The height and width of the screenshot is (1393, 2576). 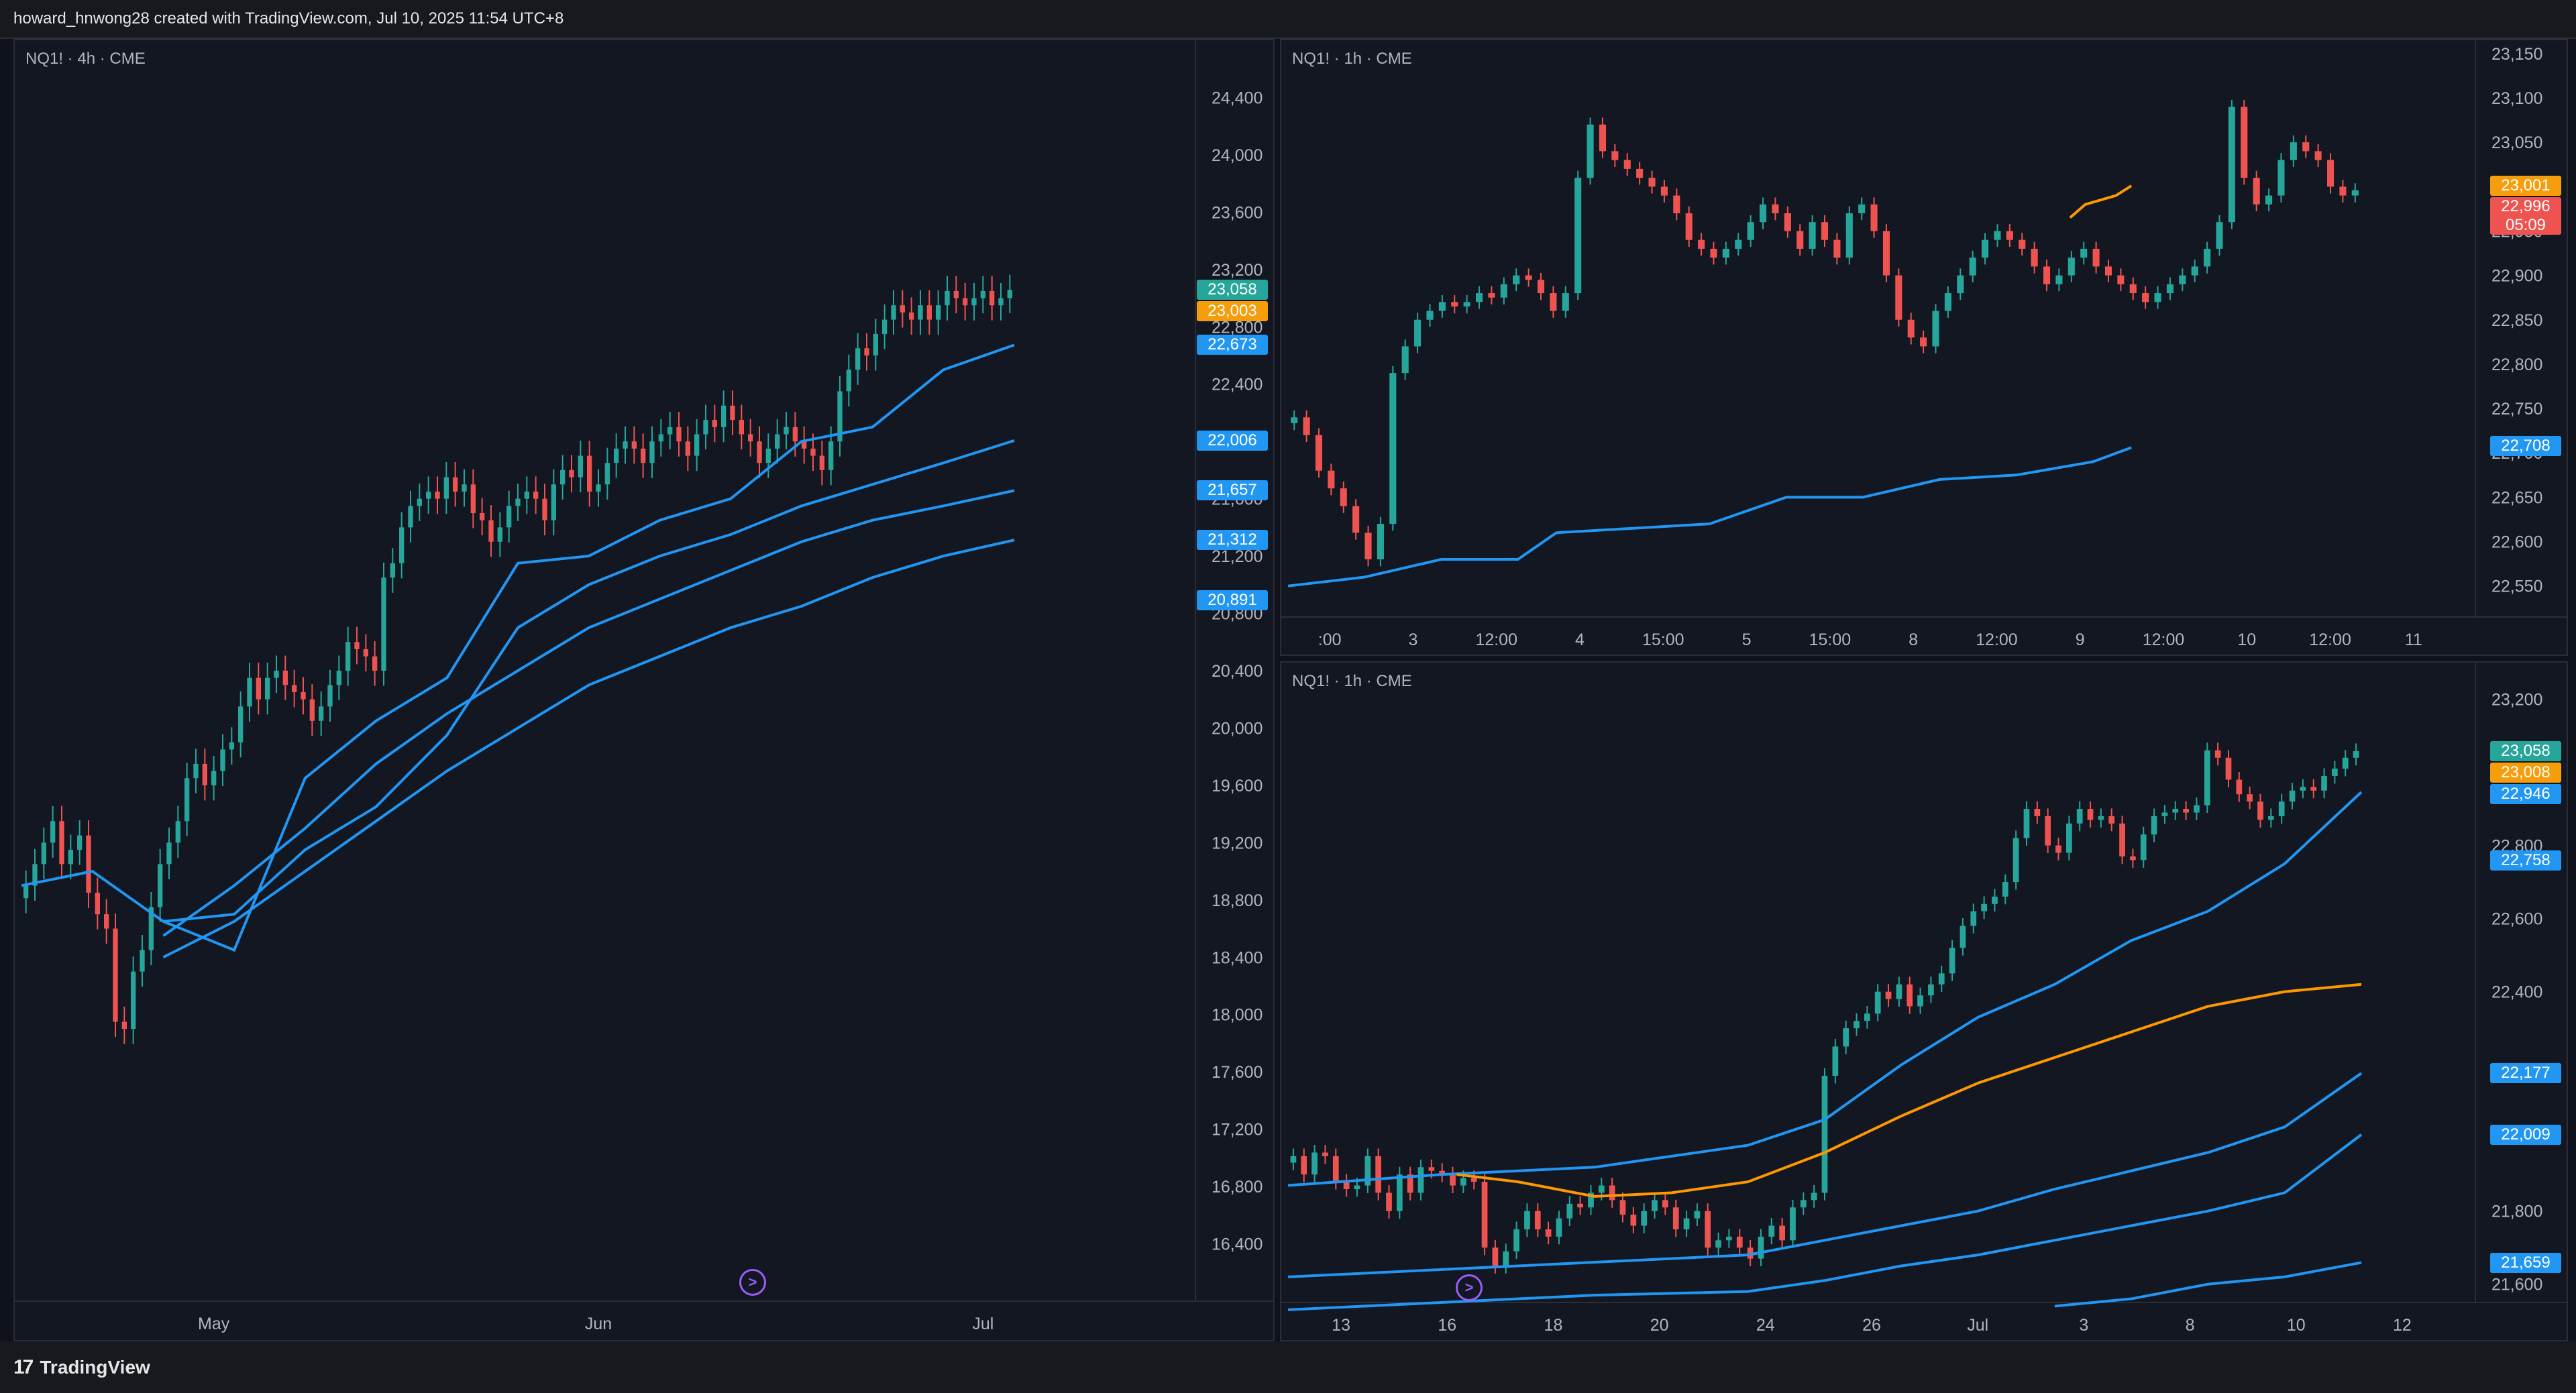 What do you see at coordinates (1659, 1326) in the screenshot?
I see `x-tick-label: 20` at bounding box center [1659, 1326].